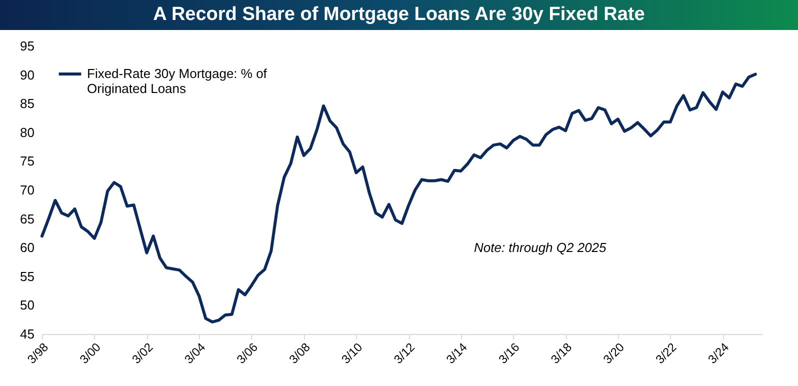 This screenshot has height=386, width=798. Describe the element at coordinates (27, 132) in the screenshot. I see `y-tick-label: 80` at that location.